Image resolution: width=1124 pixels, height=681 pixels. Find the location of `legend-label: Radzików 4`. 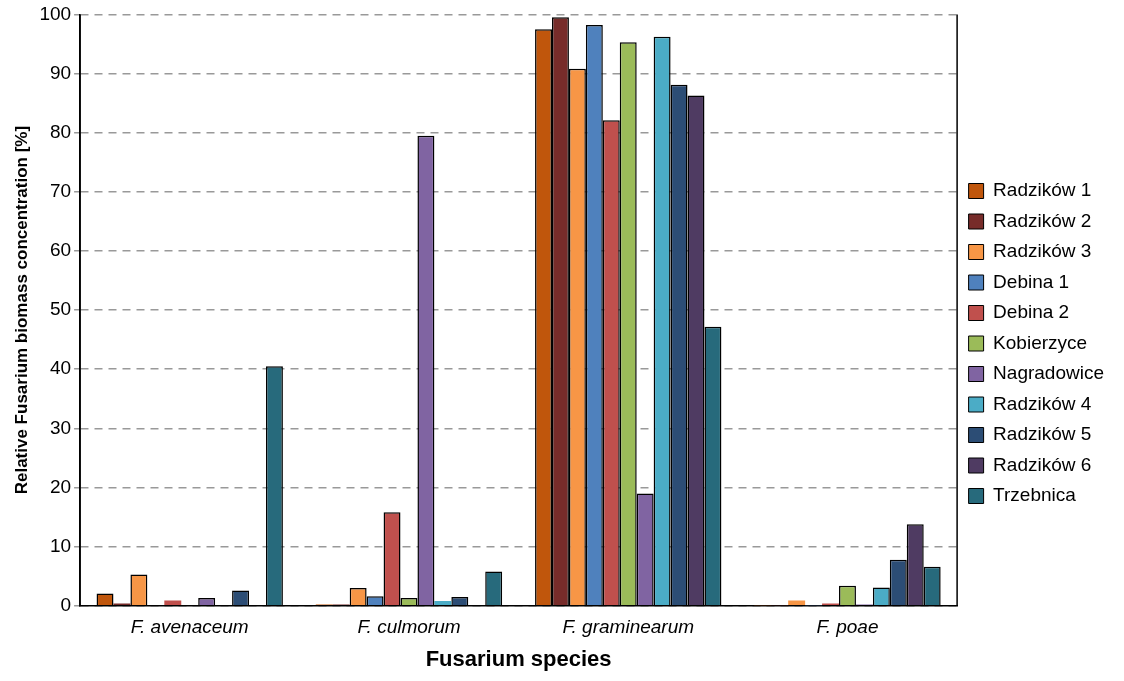

legend-label: Radzików 4 is located at coordinates (1042, 403).